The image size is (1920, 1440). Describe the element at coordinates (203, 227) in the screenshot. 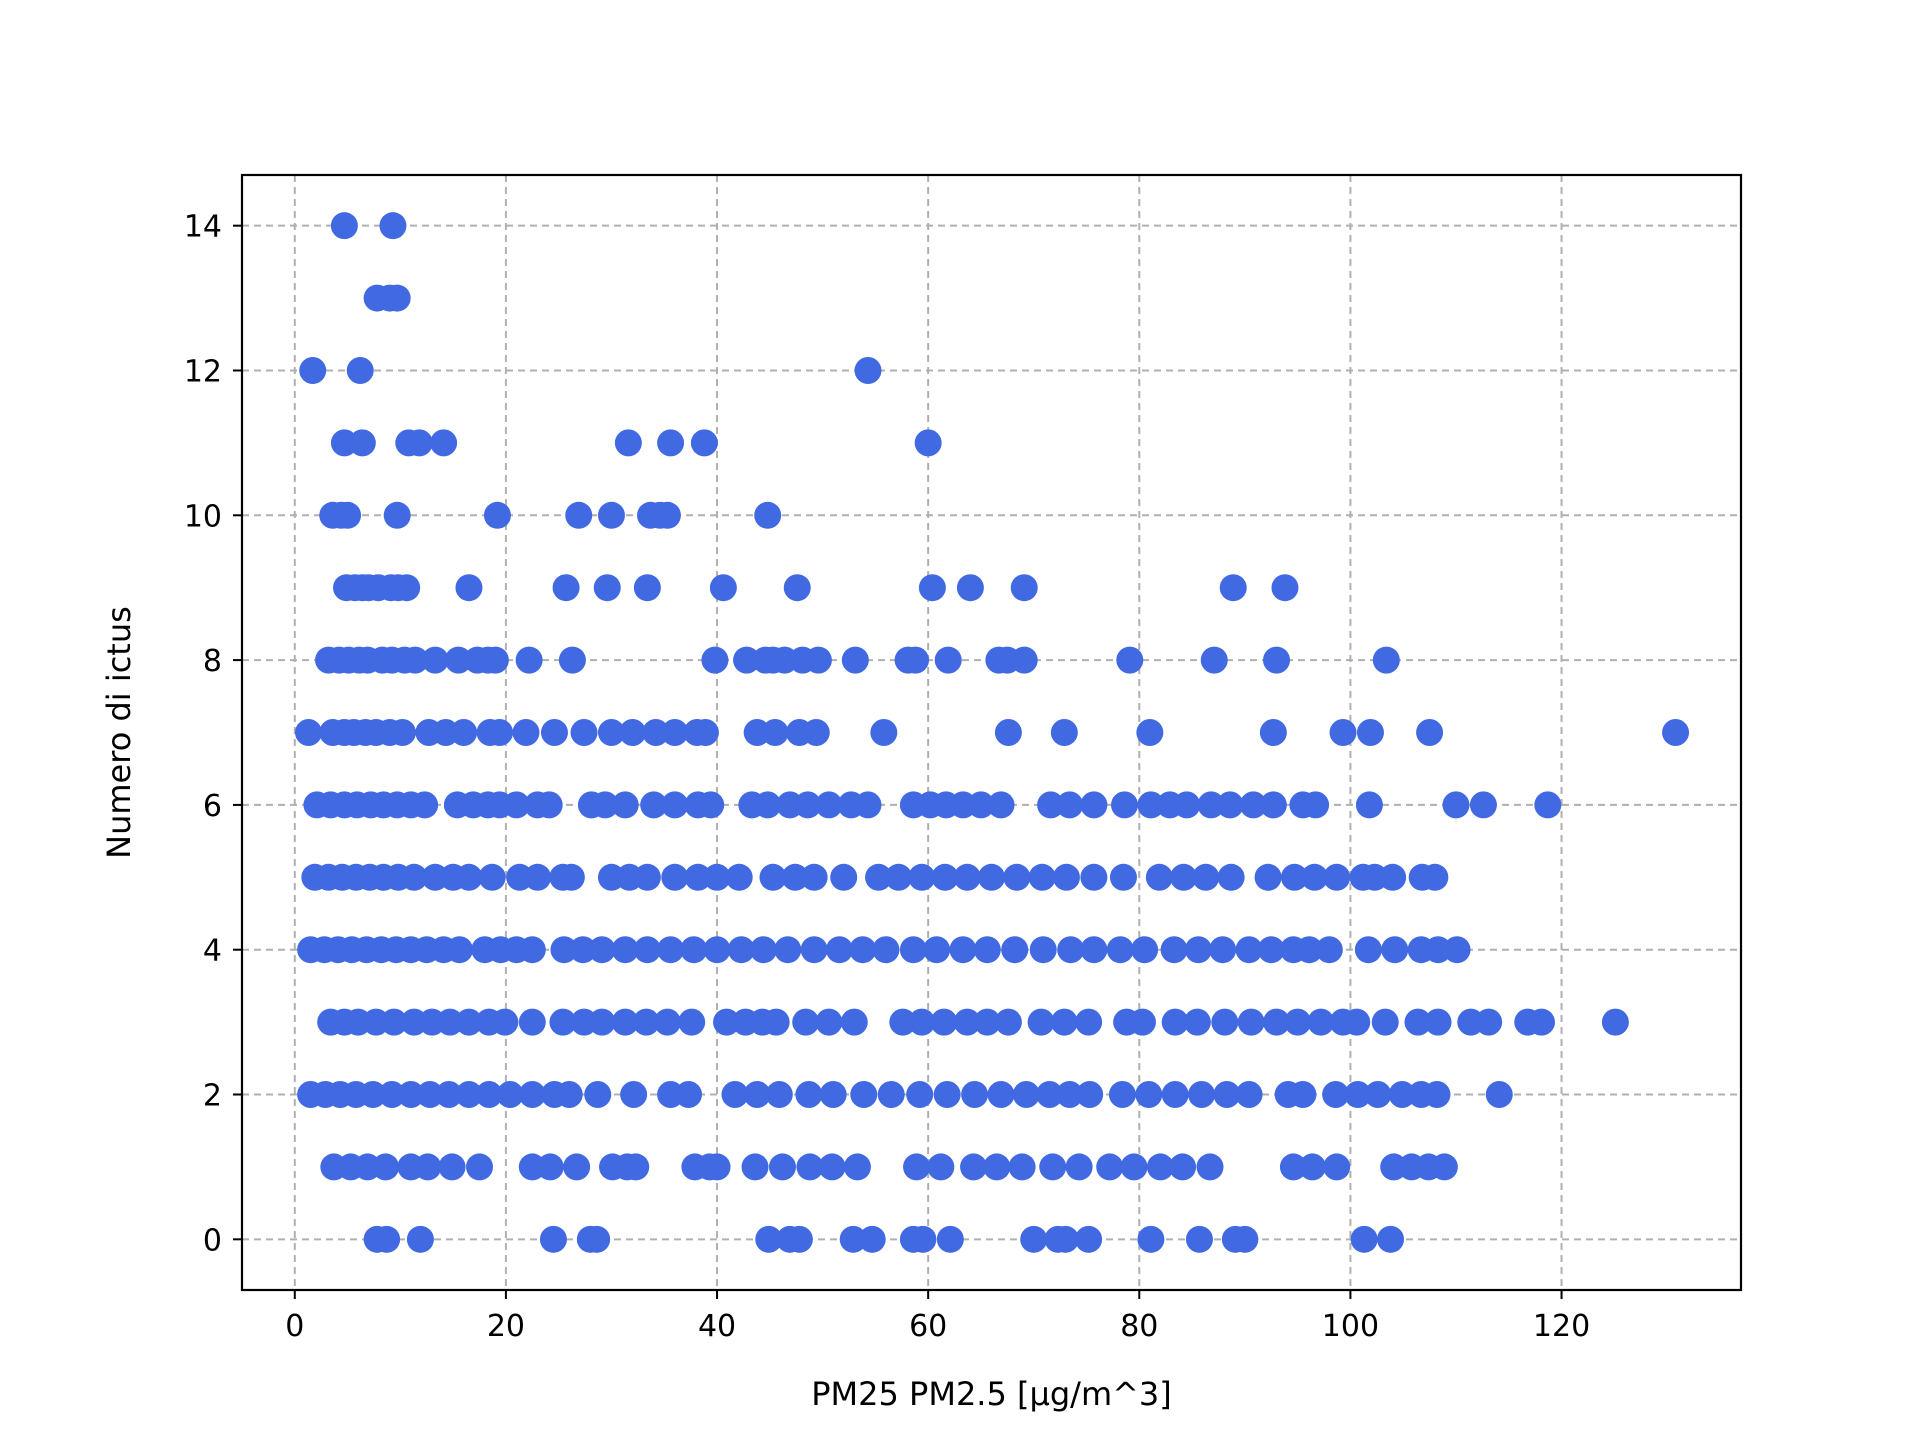

I see `y-tick-label: 14` at that location.